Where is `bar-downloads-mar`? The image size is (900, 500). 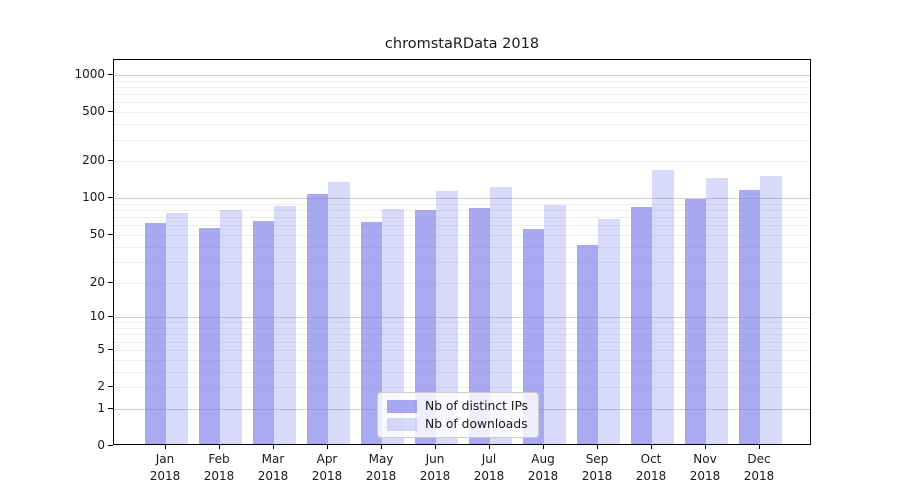
bar-downloads-mar is located at coordinates (285, 325).